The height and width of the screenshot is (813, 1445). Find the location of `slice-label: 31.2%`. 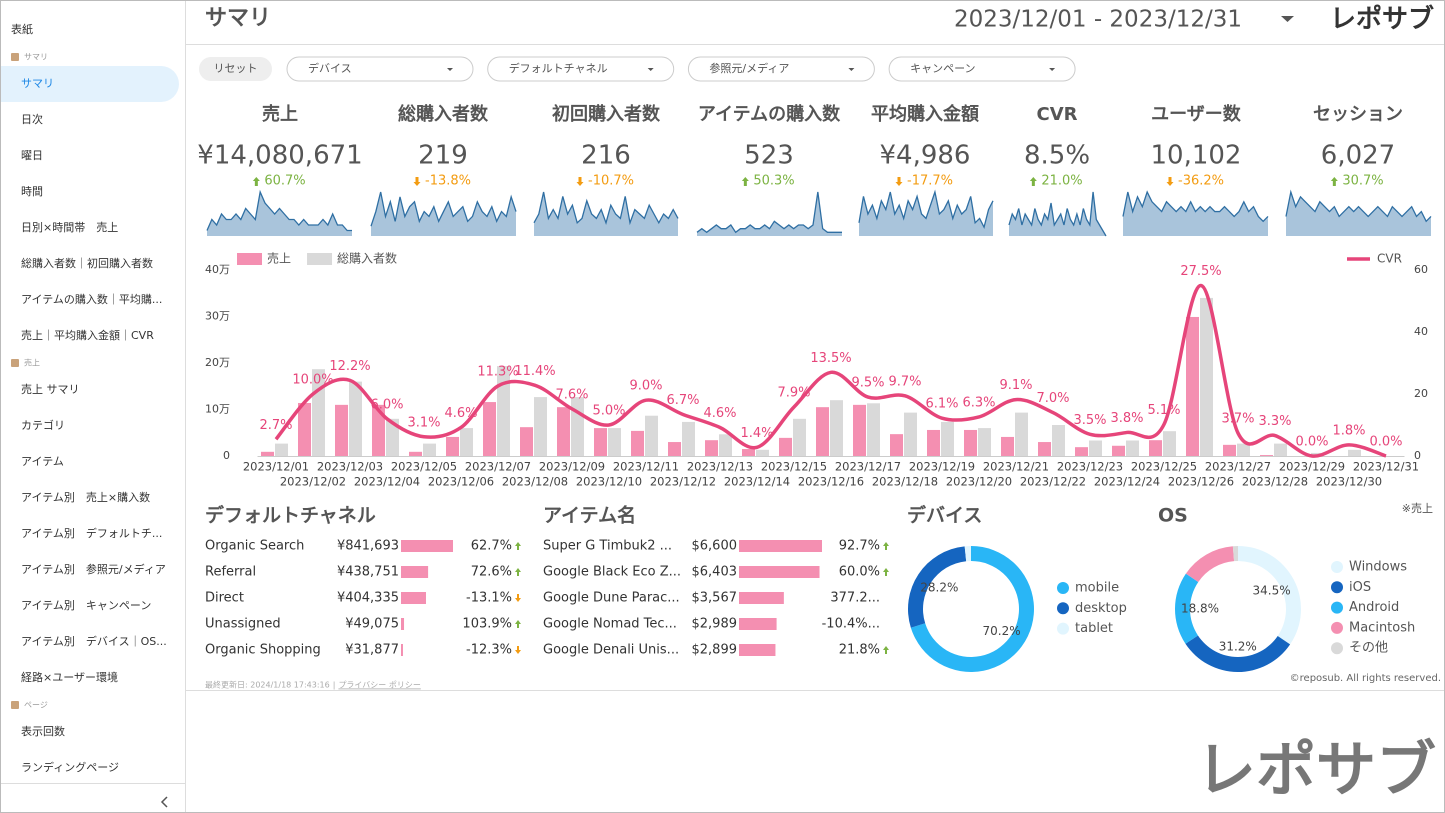

slice-label: 31.2% is located at coordinates (1238, 646).